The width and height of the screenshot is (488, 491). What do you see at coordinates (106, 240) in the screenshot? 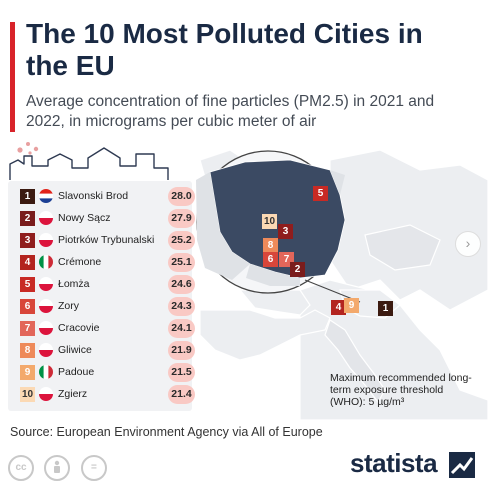
I see `city-name: Piotrków Trybunalski` at bounding box center [106, 240].